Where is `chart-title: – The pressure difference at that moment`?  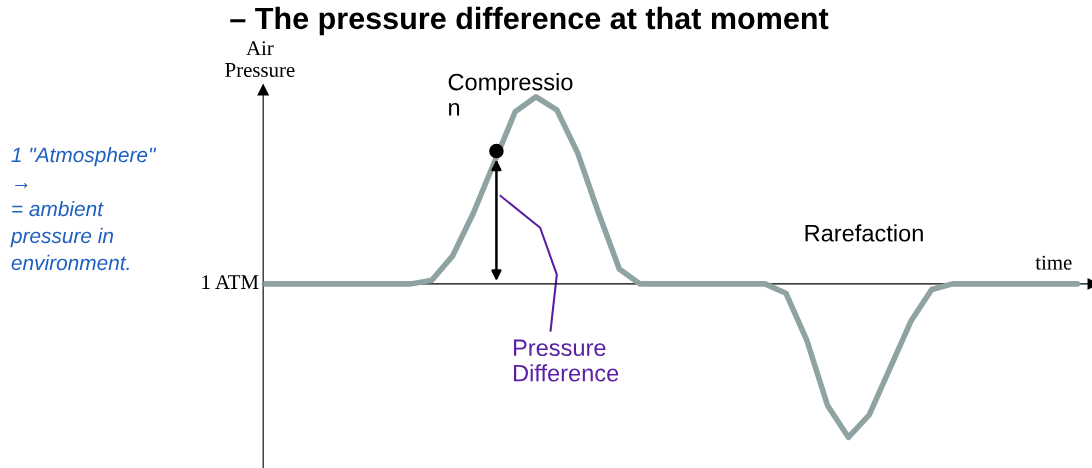
chart-title: – The pressure difference at that moment is located at coordinates (529, 21).